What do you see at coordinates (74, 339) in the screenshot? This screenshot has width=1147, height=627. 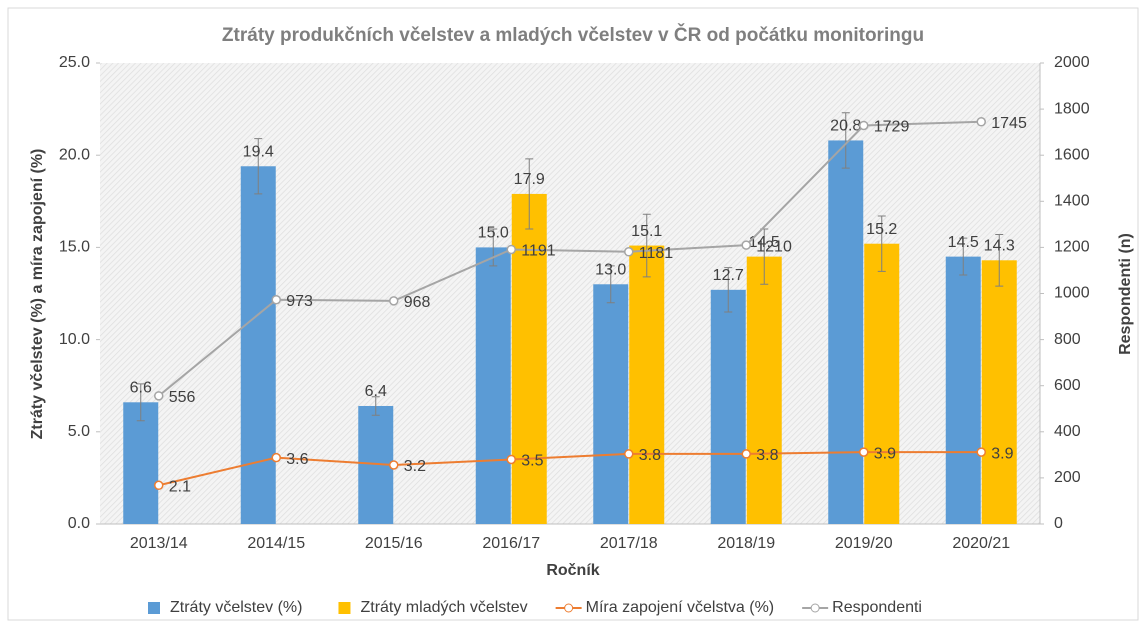 I see `y-tick-label: 10.0` at bounding box center [74, 339].